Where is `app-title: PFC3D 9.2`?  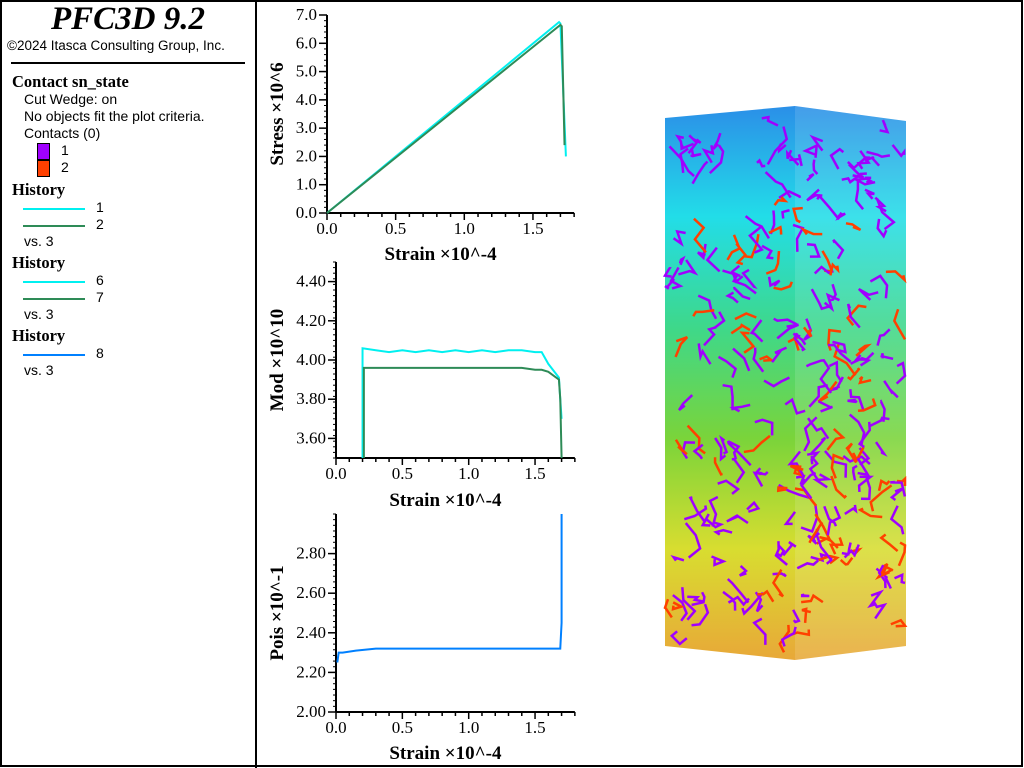 app-title: PFC3D 9.2 is located at coordinates (127, 19).